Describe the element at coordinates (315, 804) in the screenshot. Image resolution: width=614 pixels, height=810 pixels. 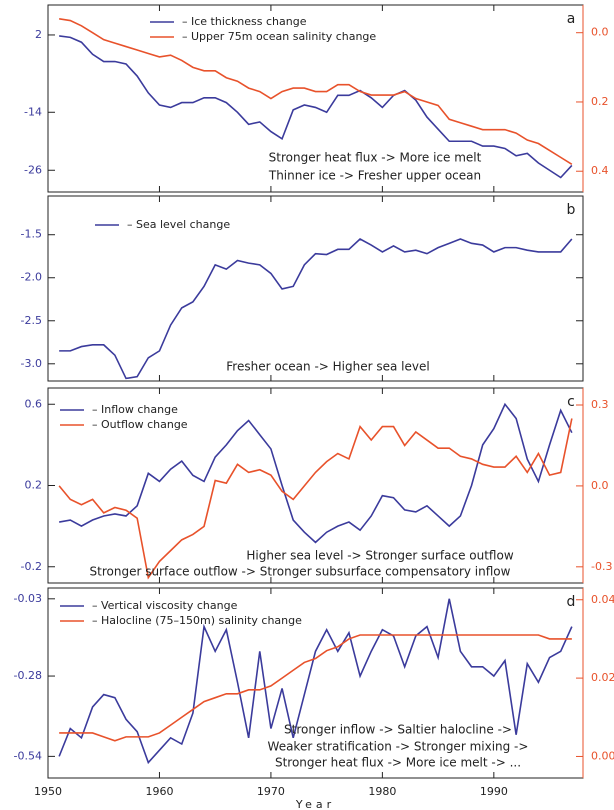
I see `x-axis-label: Year` at that location.